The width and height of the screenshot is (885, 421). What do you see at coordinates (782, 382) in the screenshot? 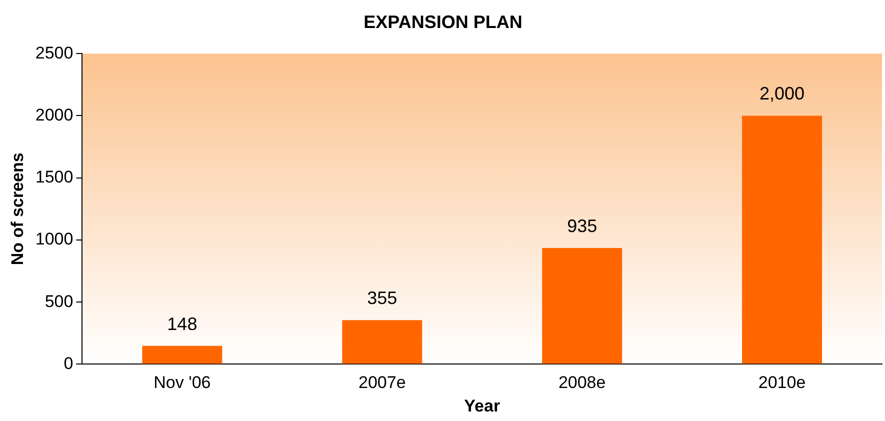
I see `x-tick-label: 2010e` at bounding box center [782, 382].